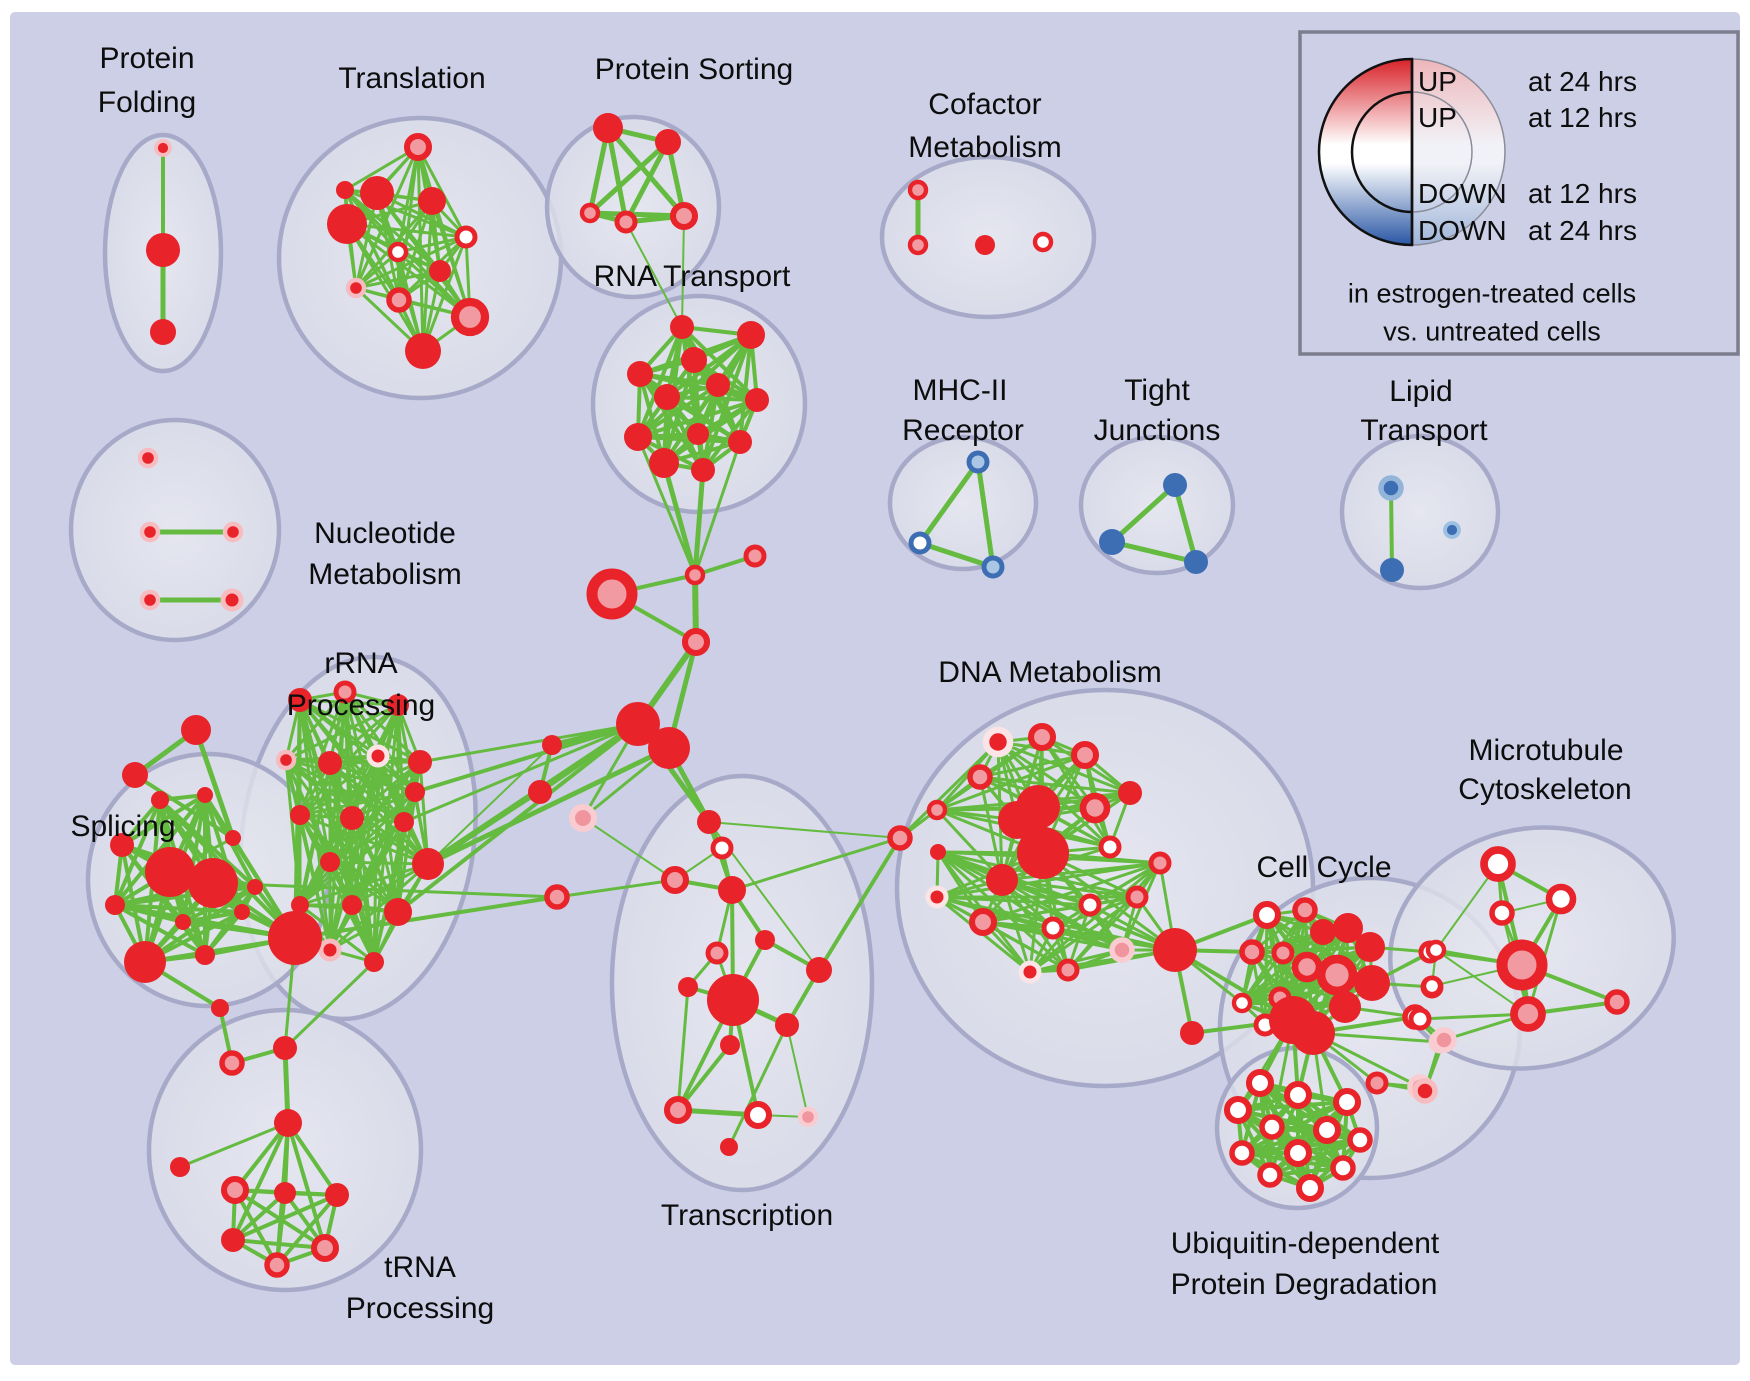  Describe the element at coordinates (1424, 430) in the screenshot. I see `cluster-label-lipid-transport: Transport` at that location.